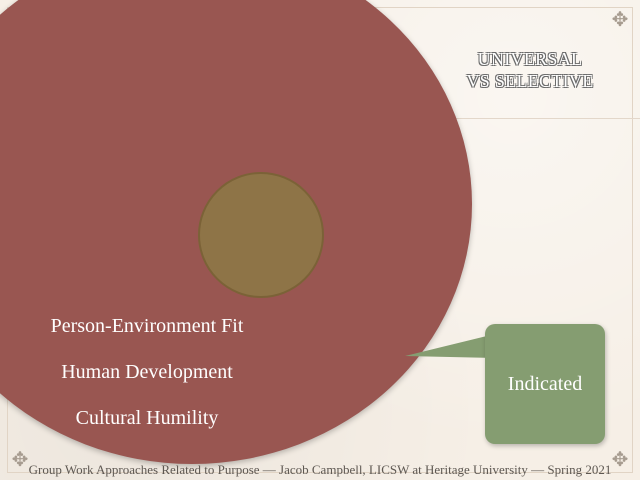 This screenshot has height=480, width=640. I want to click on indicated-callout: Indicated, so click(545, 384).